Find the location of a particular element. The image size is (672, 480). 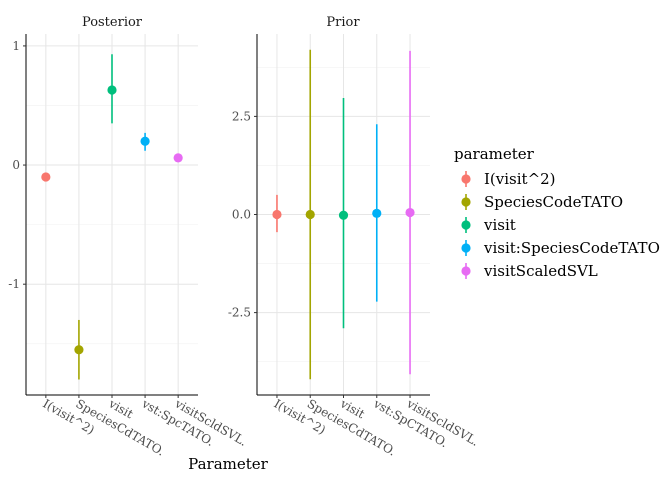

legend-label: visit:SpeciesCodeTATO is located at coordinates (571, 248).